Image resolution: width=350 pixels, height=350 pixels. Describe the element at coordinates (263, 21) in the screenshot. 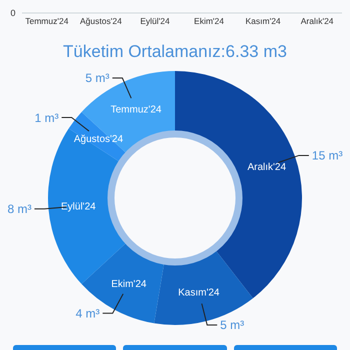

I see `category-label: Kasım'24` at that location.